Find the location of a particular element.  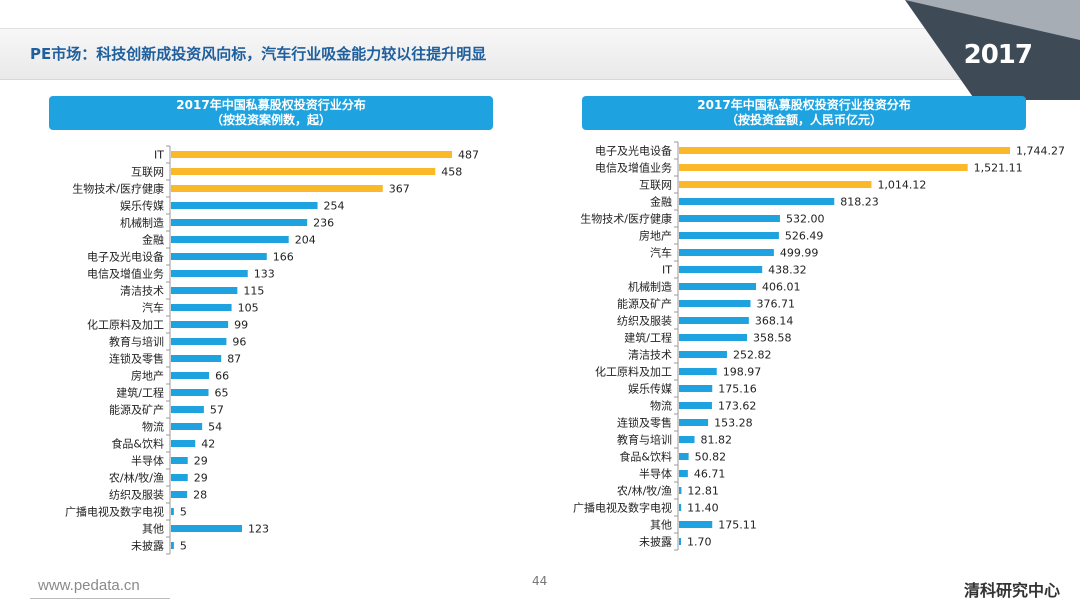

data-label: 173.62 is located at coordinates (737, 406).